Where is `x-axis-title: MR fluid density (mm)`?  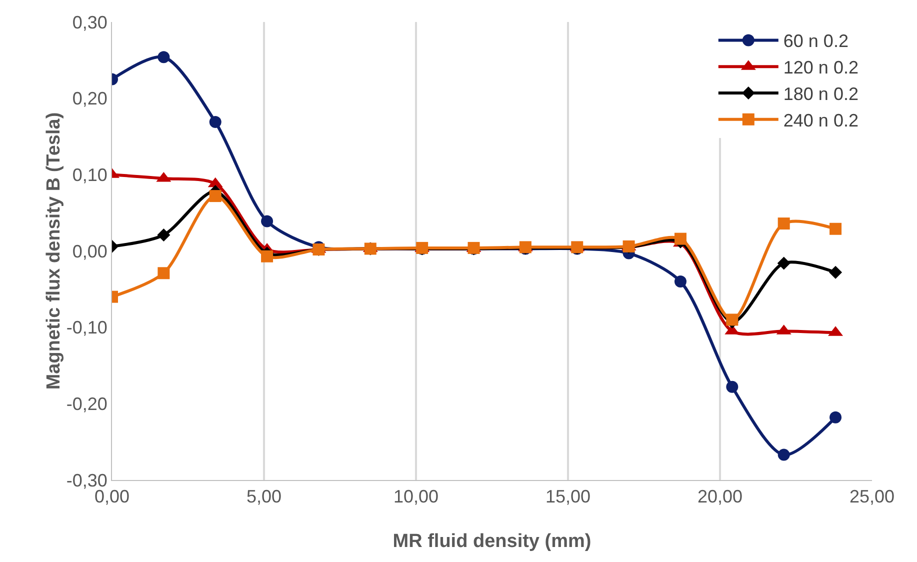 x-axis-title: MR fluid density (mm) is located at coordinates (492, 541).